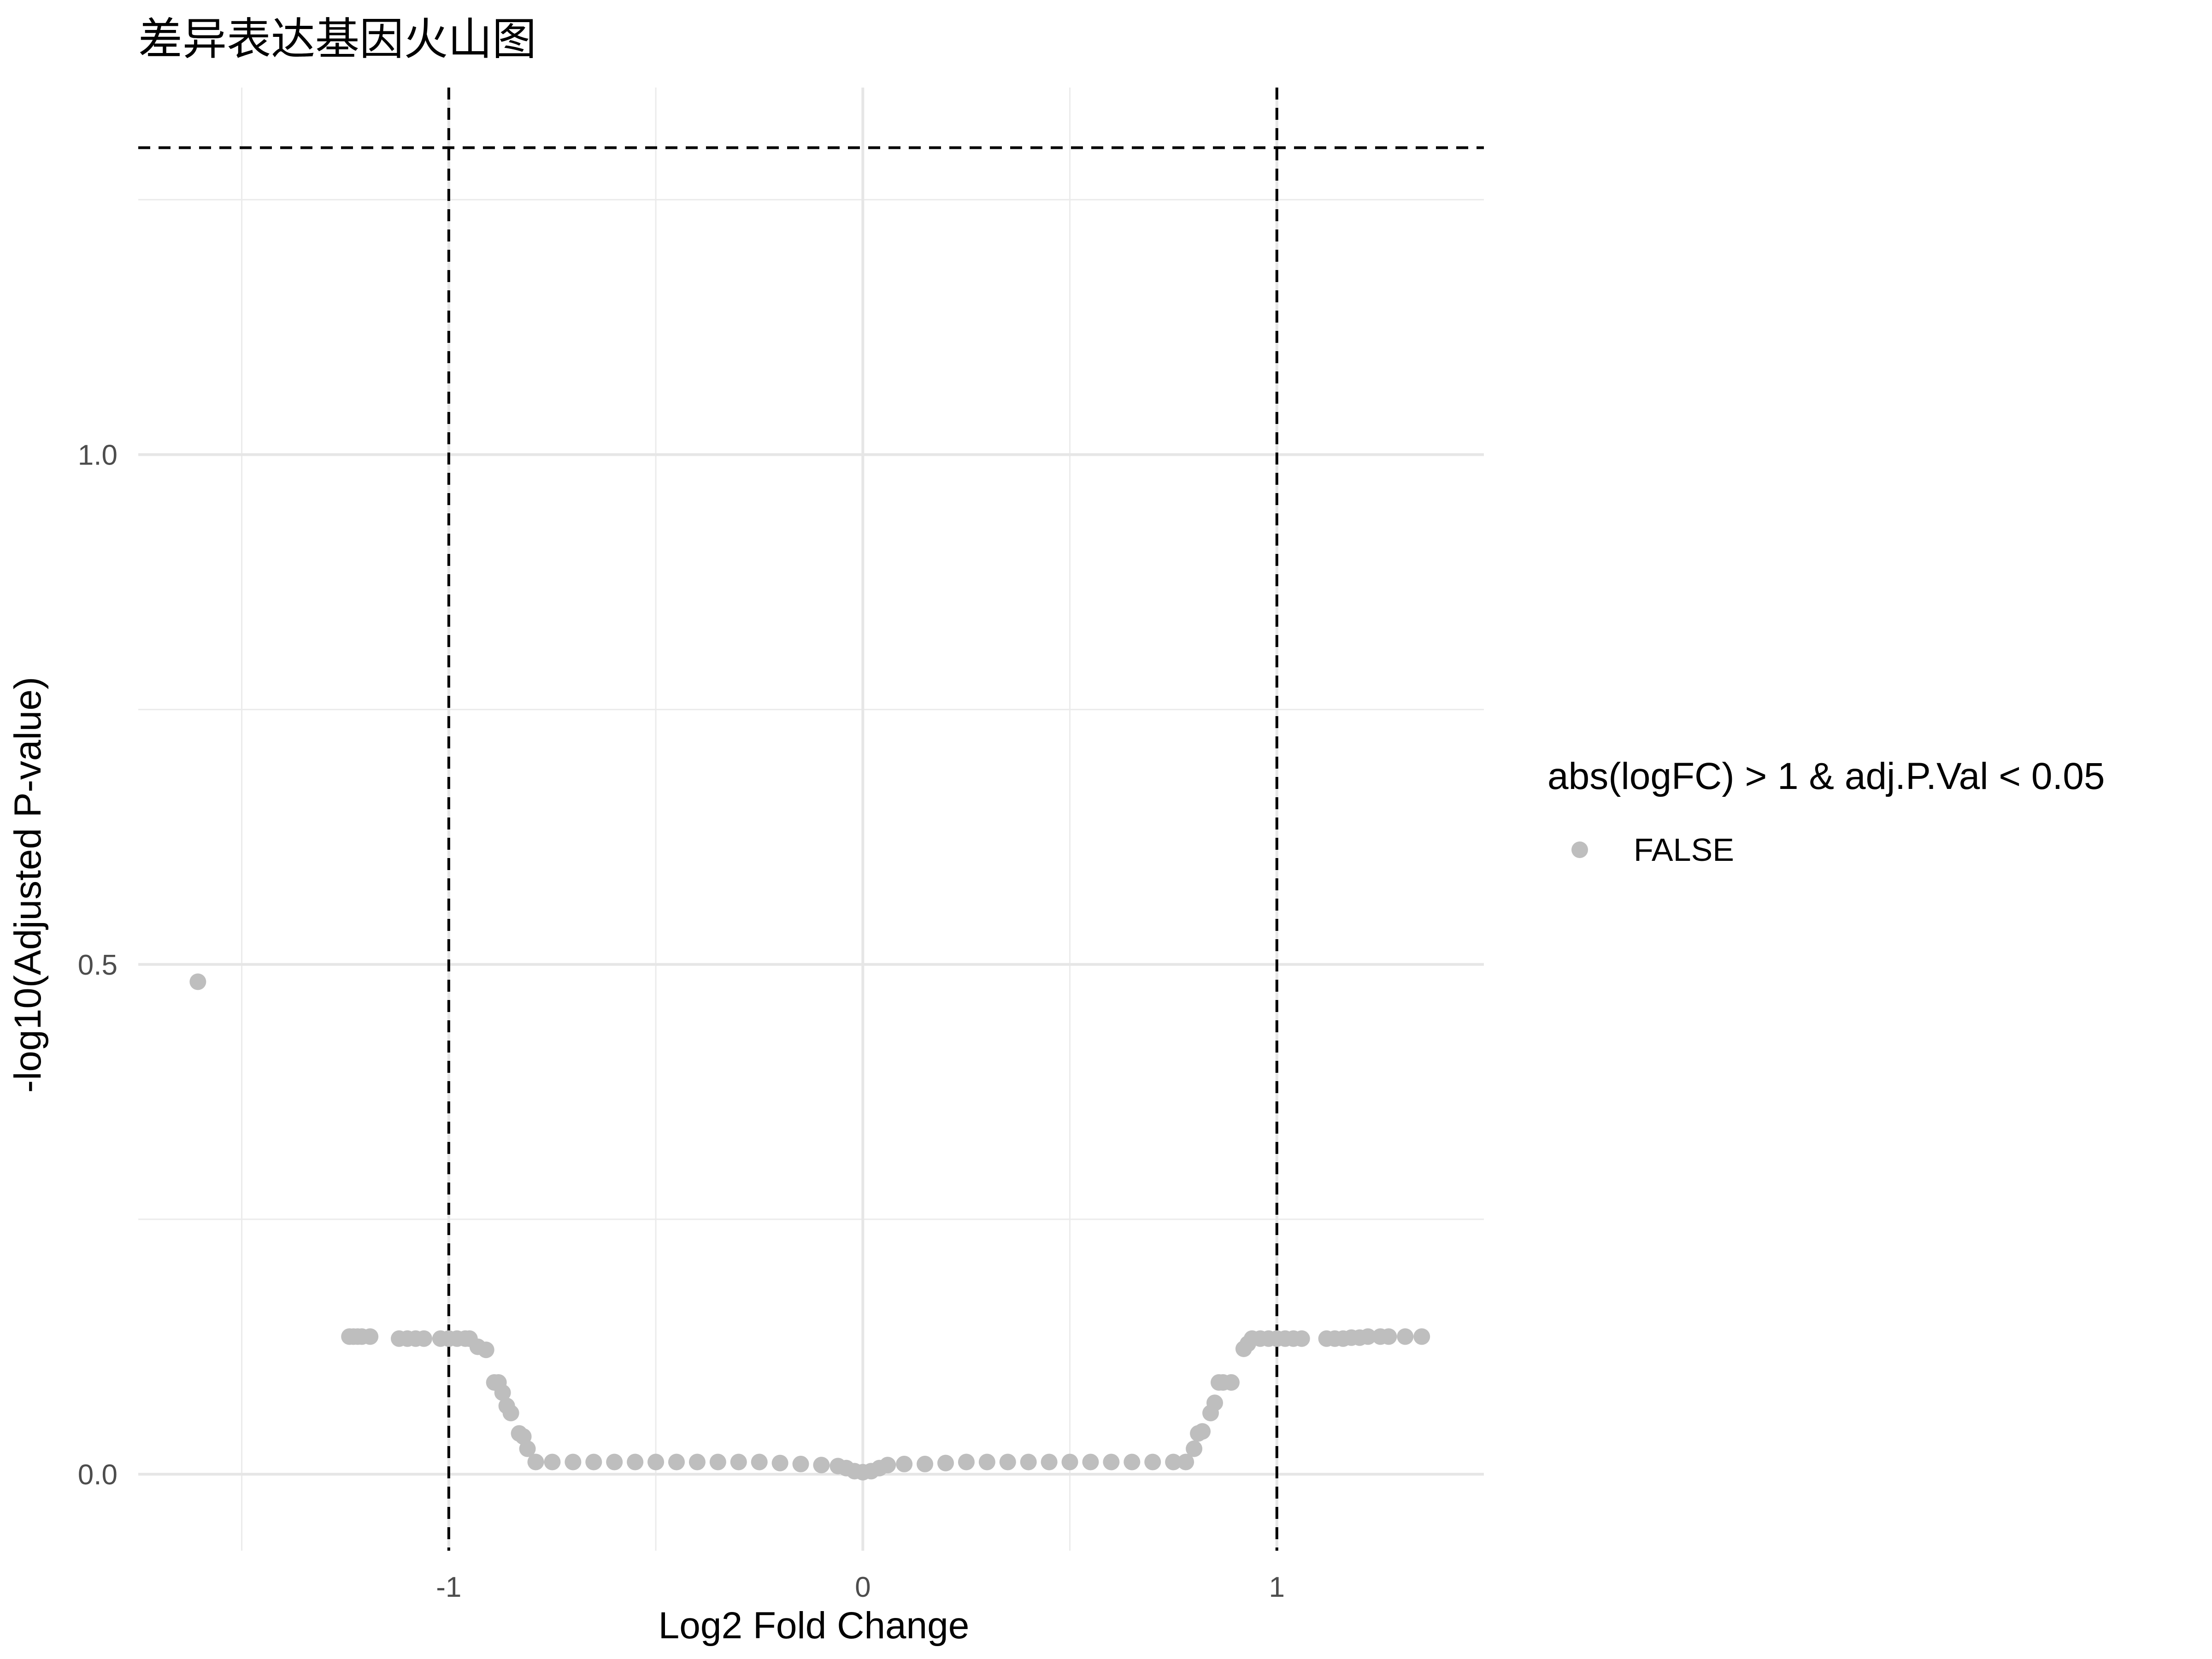  What do you see at coordinates (1579, 849) in the screenshot?
I see `legend-key-false` at bounding box center [1579, 849].